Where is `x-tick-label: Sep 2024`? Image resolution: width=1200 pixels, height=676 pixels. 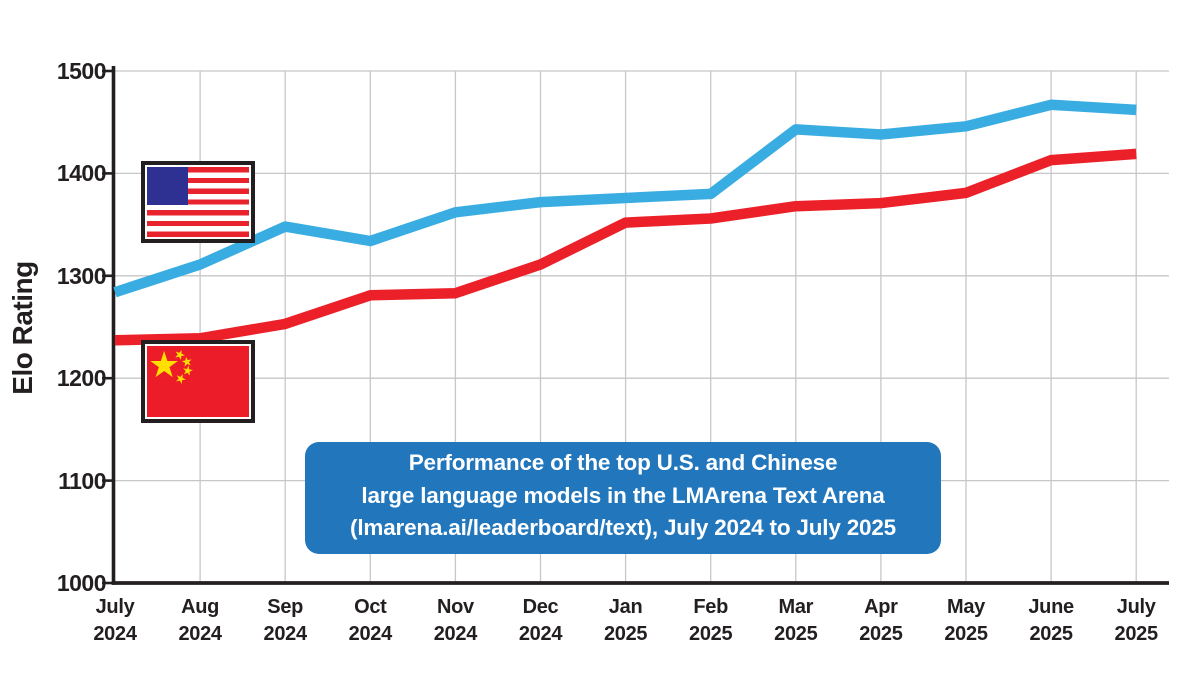 x-tick-label: Sep 2024 is located at coordinates (285, 621).